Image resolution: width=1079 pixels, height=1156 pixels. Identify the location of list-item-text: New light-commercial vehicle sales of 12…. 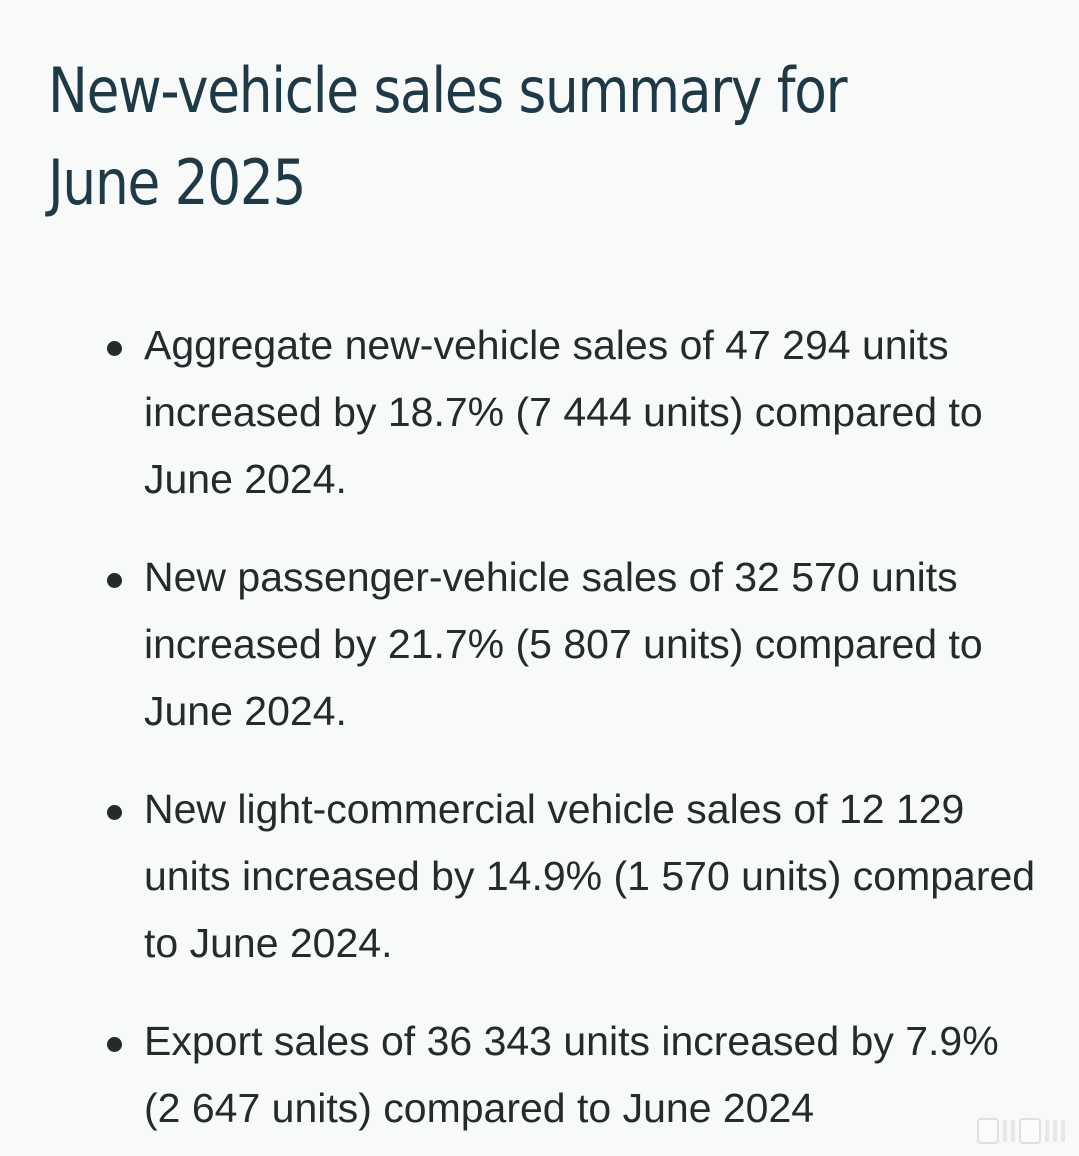
(590, 876).